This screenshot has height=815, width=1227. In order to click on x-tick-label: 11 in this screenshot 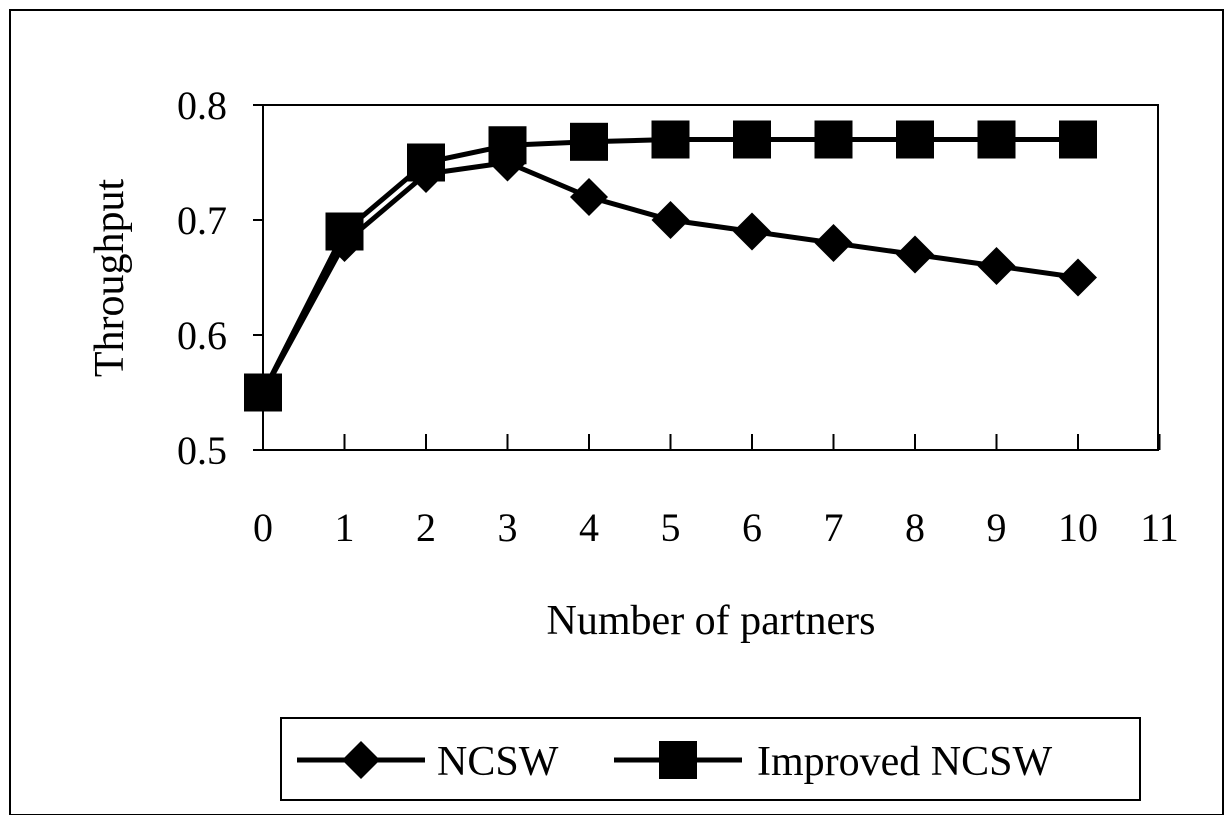, I will do `click(1159, 527)`.